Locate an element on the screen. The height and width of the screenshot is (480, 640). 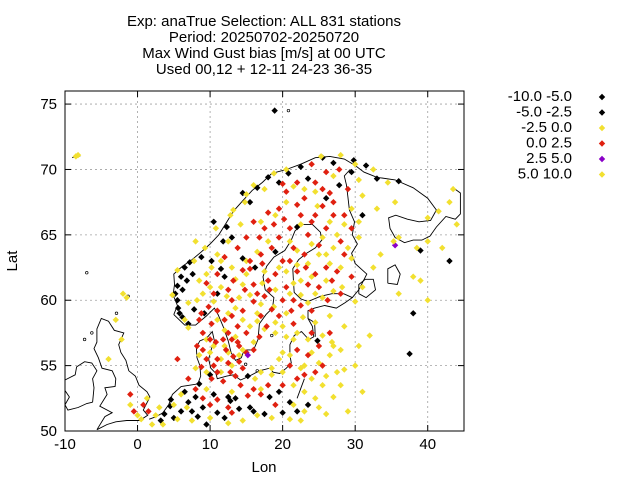
x-tick-label: 30 is located at coordinates (355, 444).